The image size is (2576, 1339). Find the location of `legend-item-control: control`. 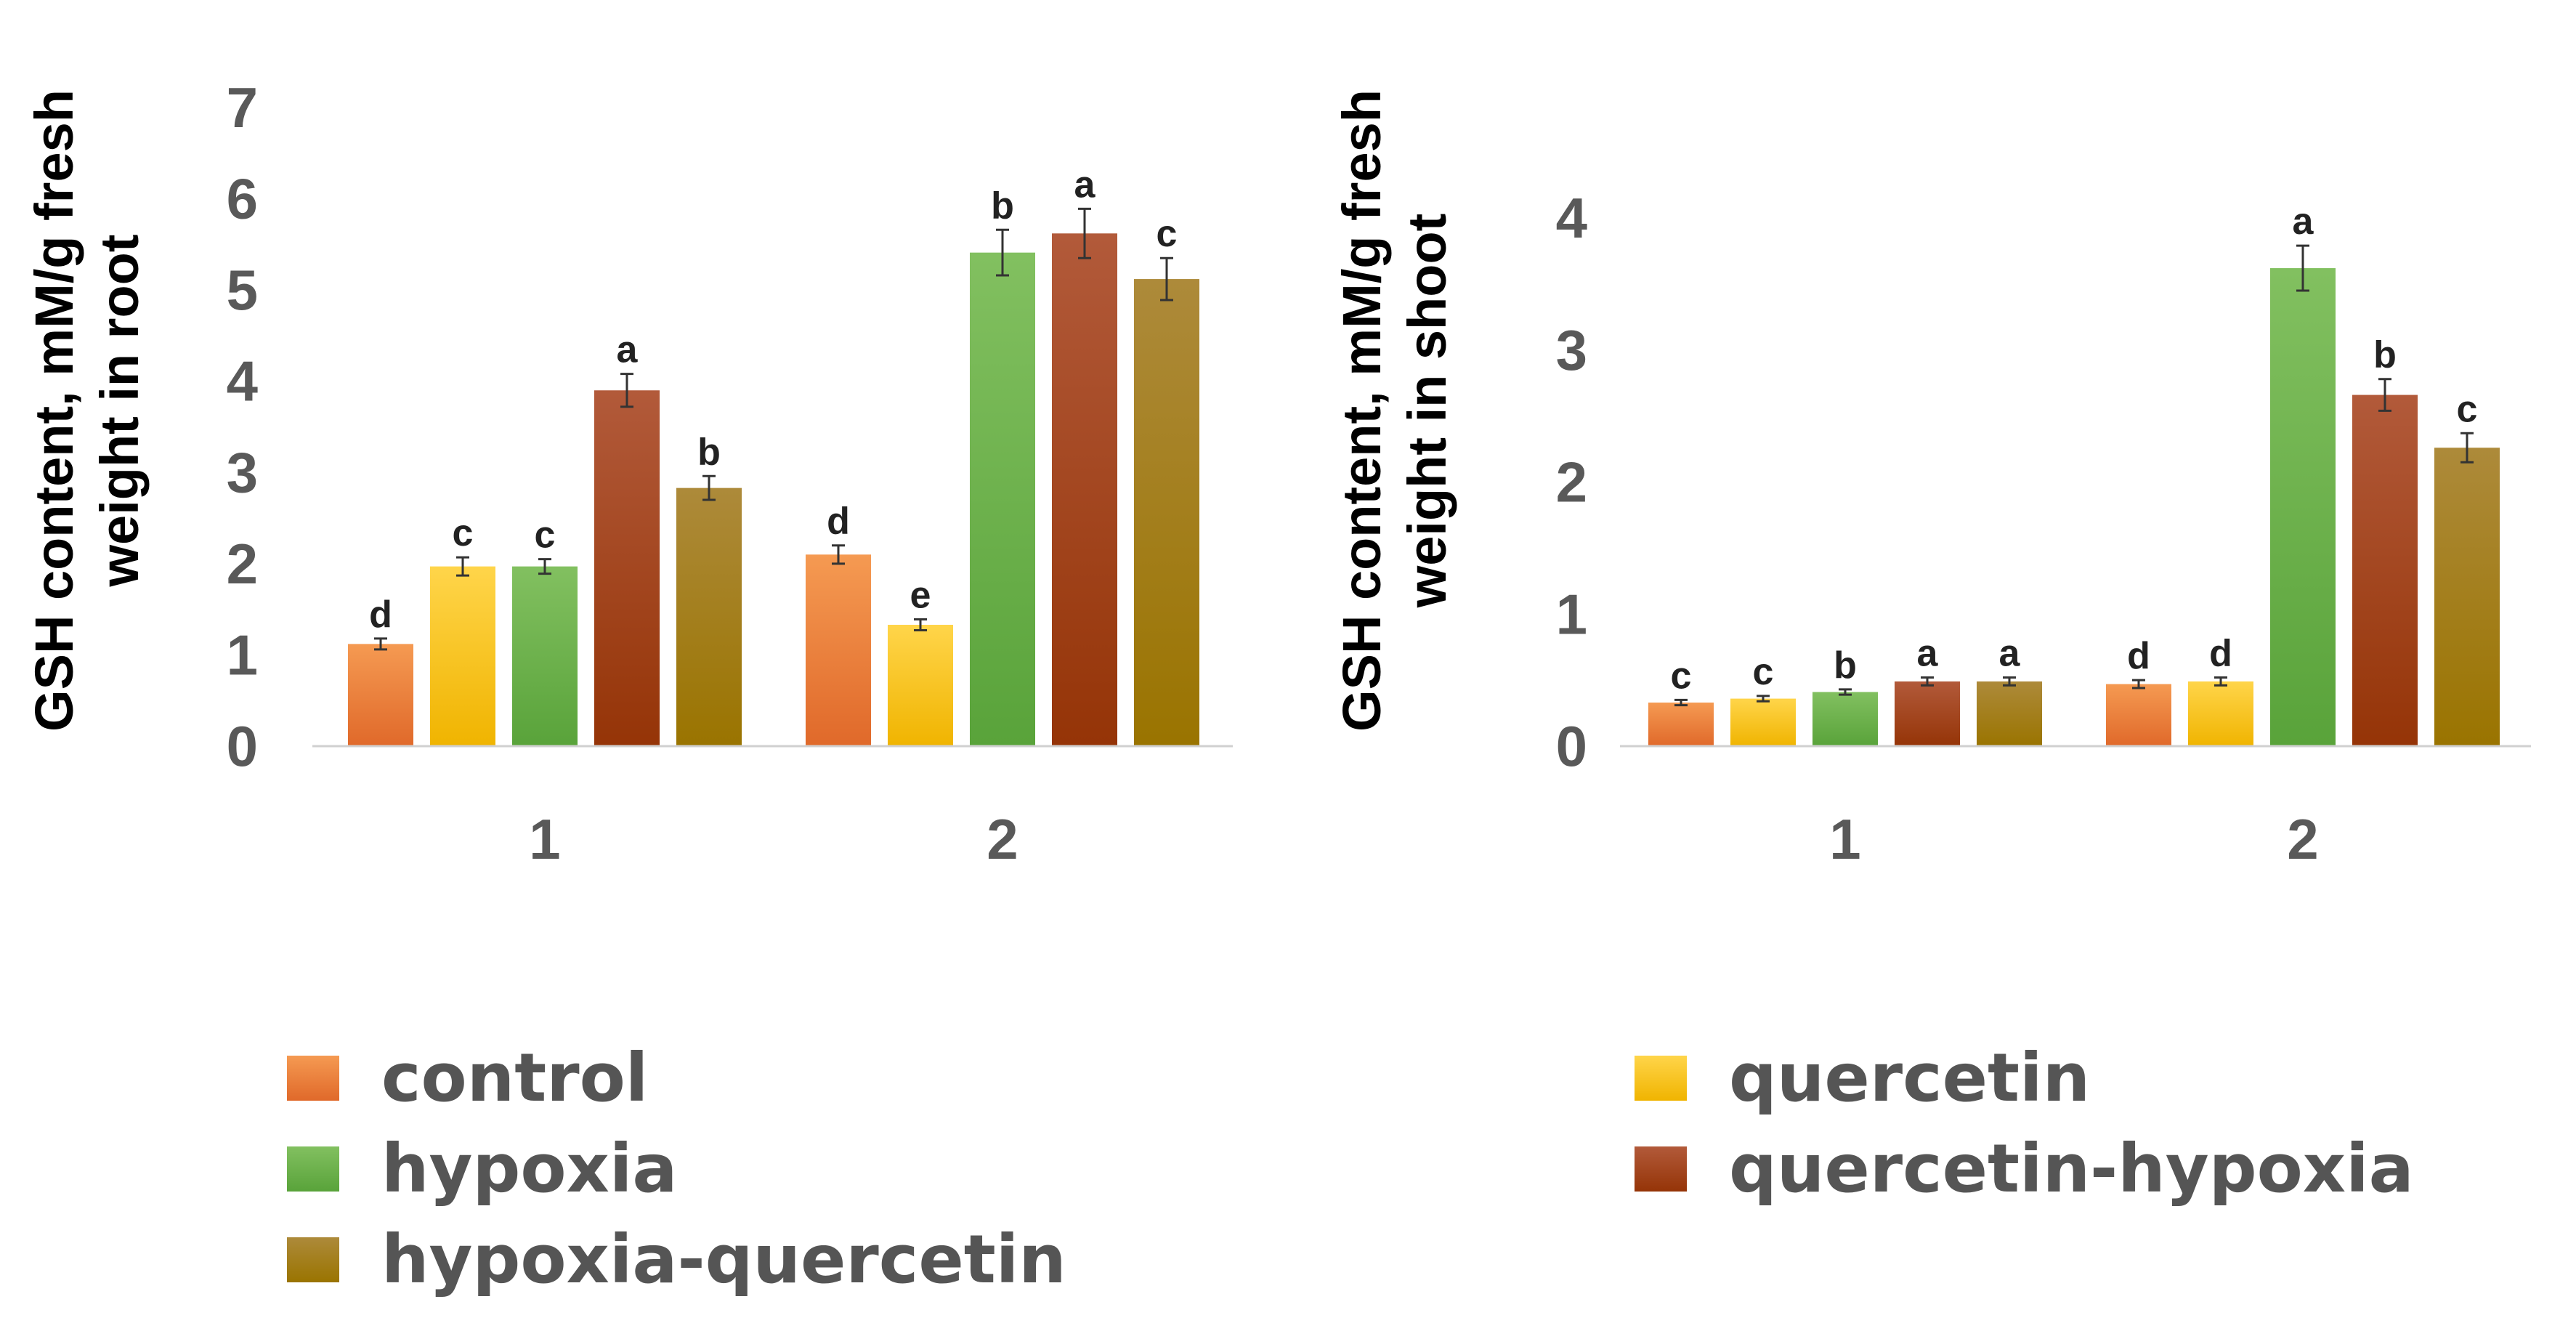

legend-item-control: control is located at coordinates (467, 1078).